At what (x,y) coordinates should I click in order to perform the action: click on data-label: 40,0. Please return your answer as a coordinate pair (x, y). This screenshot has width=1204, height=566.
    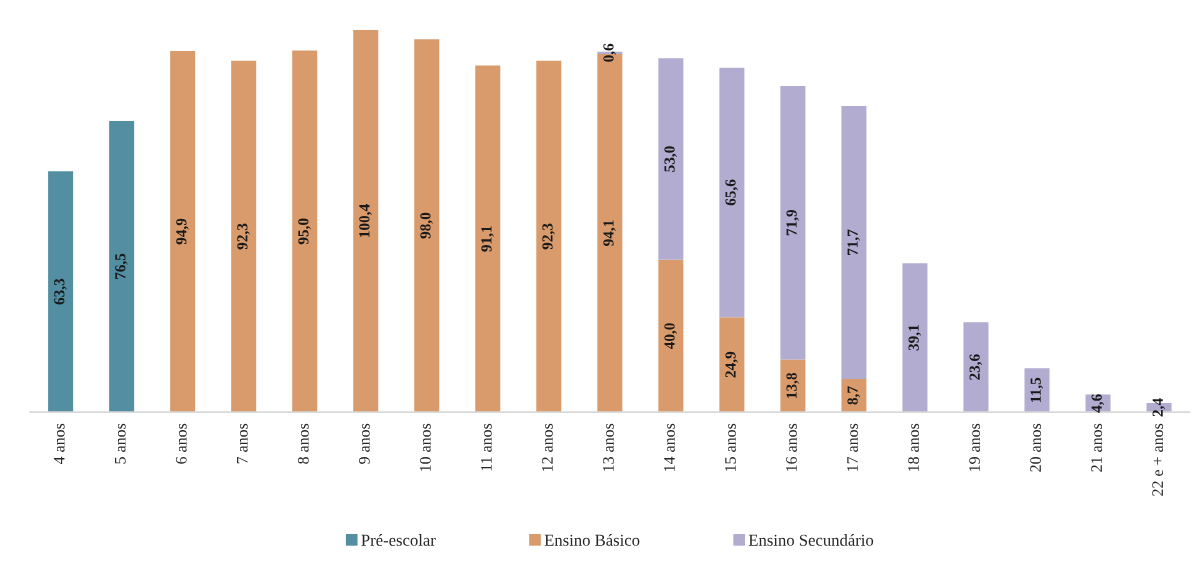
    Looking at the image, I should click on (670, 336).